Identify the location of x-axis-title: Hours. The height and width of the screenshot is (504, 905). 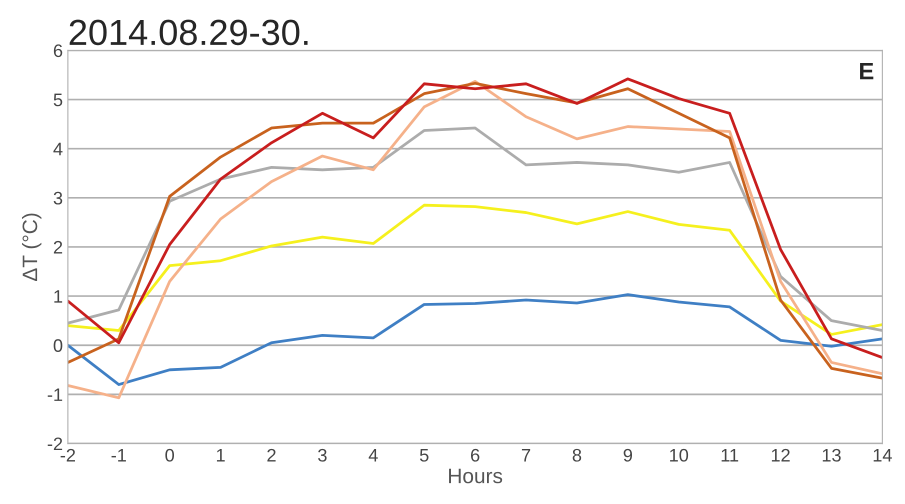
(475, 476).